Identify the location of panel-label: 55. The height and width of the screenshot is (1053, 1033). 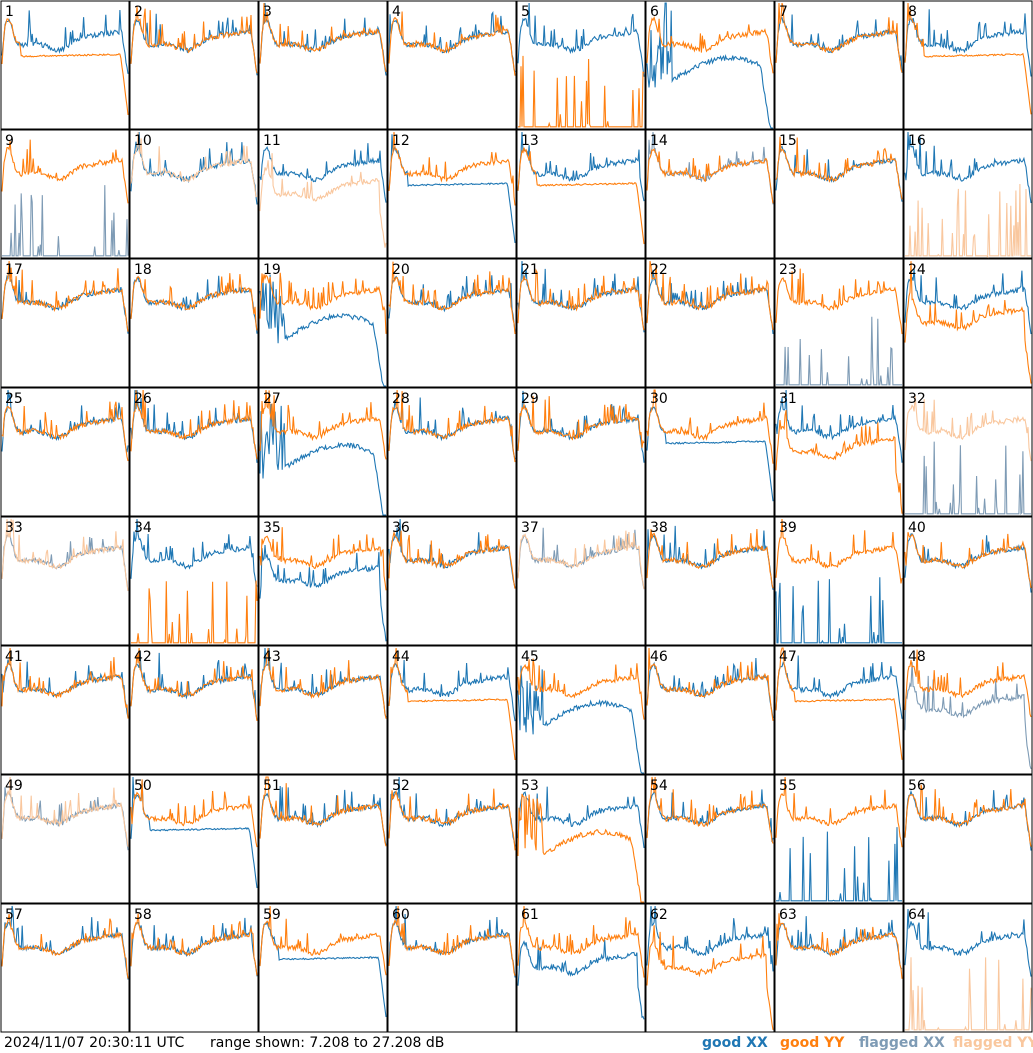
(788, 786).